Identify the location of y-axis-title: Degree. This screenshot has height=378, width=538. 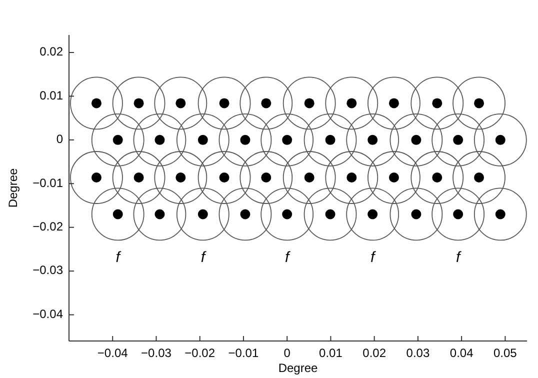
(13, 188).